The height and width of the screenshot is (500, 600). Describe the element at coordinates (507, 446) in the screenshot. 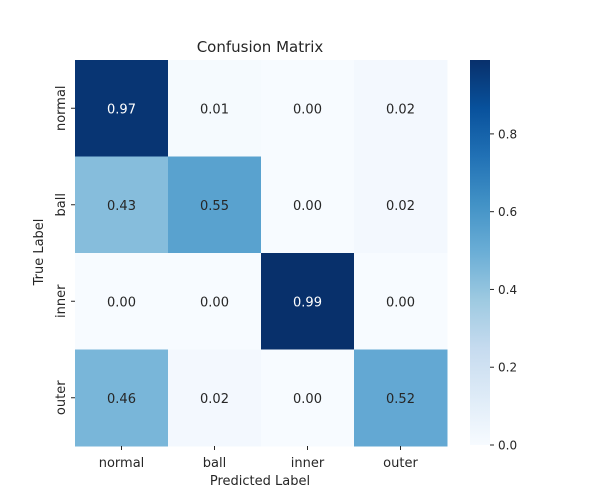

I see `colorbar-tick-label: 0.0` at that location.